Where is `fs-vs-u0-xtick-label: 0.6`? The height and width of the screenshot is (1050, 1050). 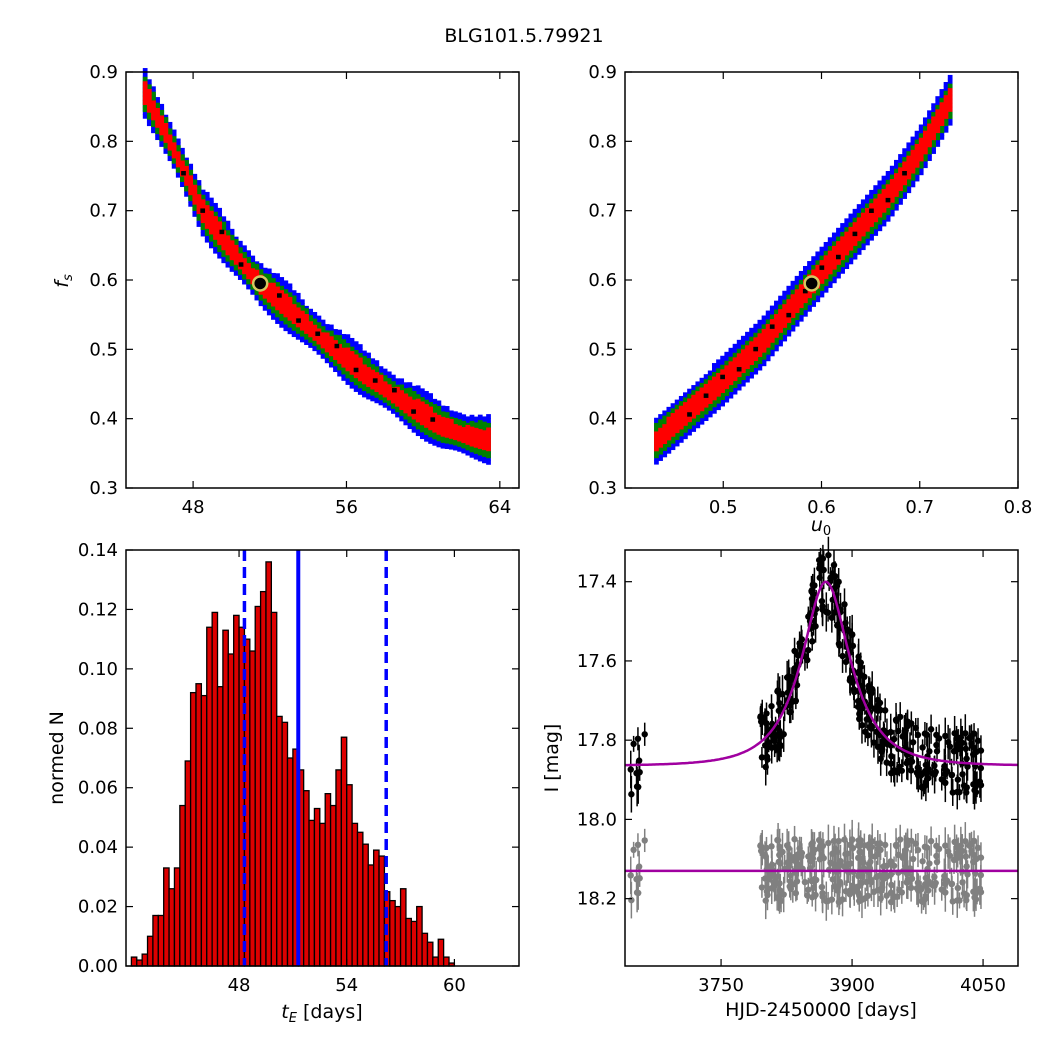 fs-vs-u0-xtick-label: 0.6 is located at coordinates (821, 507).